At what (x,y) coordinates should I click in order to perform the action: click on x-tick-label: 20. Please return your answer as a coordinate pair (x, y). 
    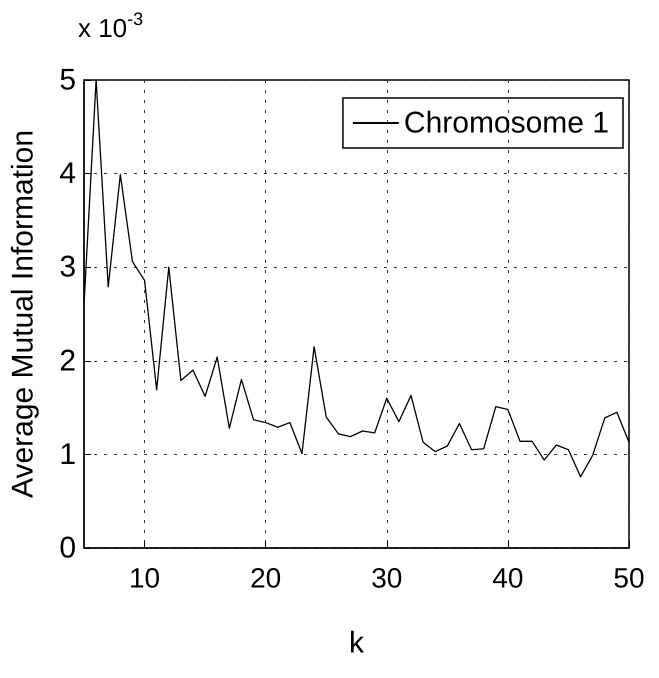
    Looking at the image, I should click on (266, 578).